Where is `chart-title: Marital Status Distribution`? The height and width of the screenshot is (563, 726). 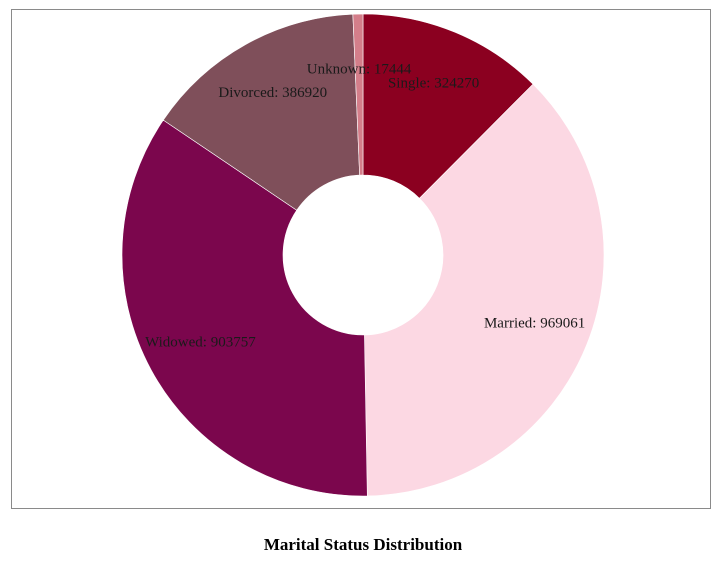 chart-title: Marital Status Distribution is located at coordinates (363, 544).